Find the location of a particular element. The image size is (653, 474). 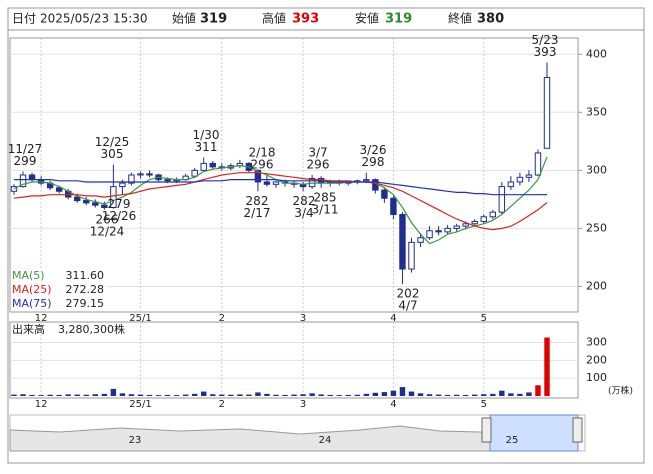

annotation-value: 393 is located at coordinates (545, 52).